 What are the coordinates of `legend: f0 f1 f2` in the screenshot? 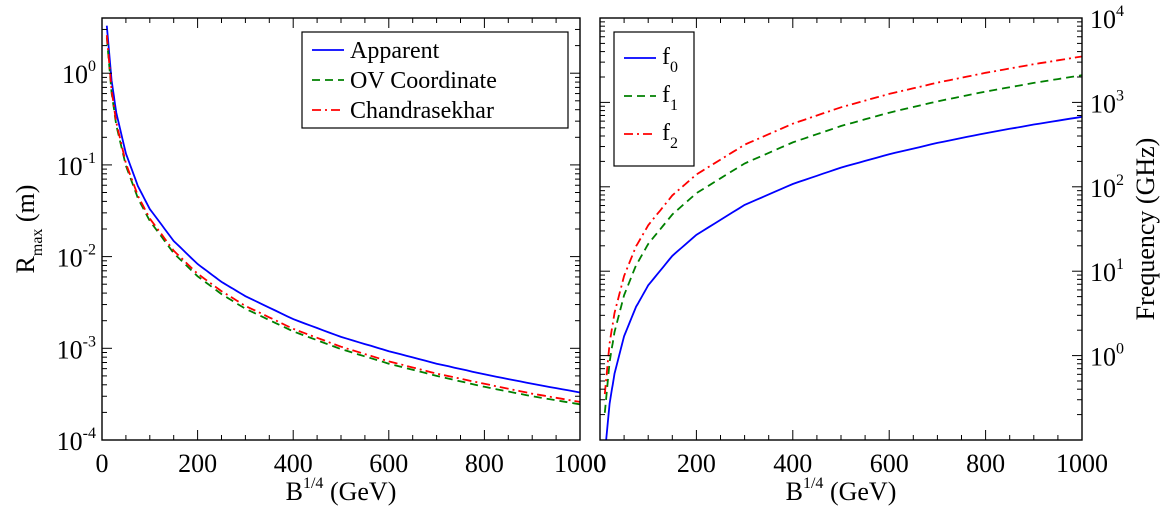 It's located at (654, 99).